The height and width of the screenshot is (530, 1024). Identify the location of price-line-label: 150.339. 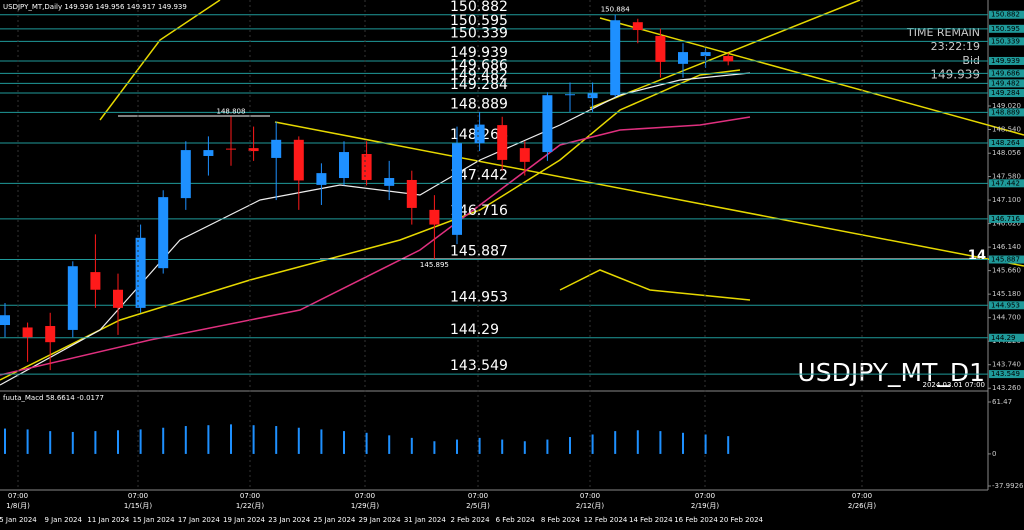
(479, 33).